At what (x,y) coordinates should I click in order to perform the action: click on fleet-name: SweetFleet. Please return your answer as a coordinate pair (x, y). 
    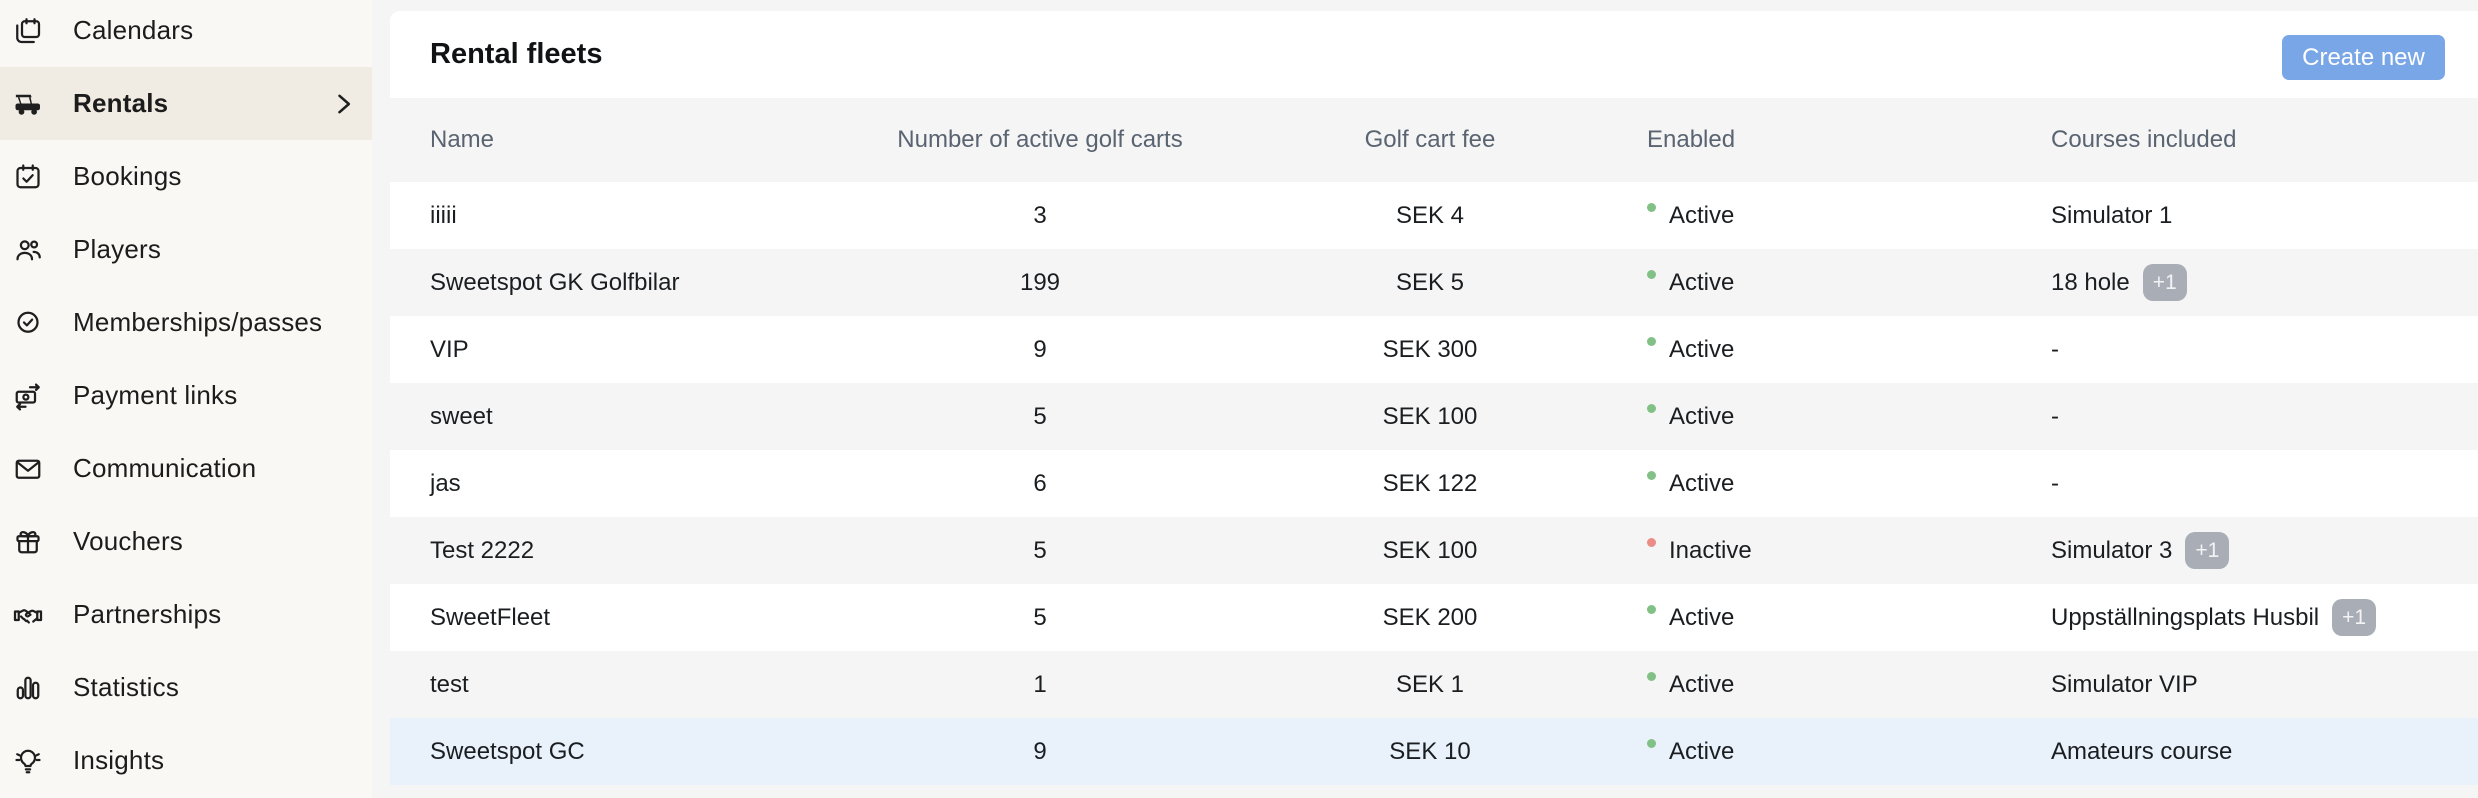
    Looking at the image, I should click on (490, 617).